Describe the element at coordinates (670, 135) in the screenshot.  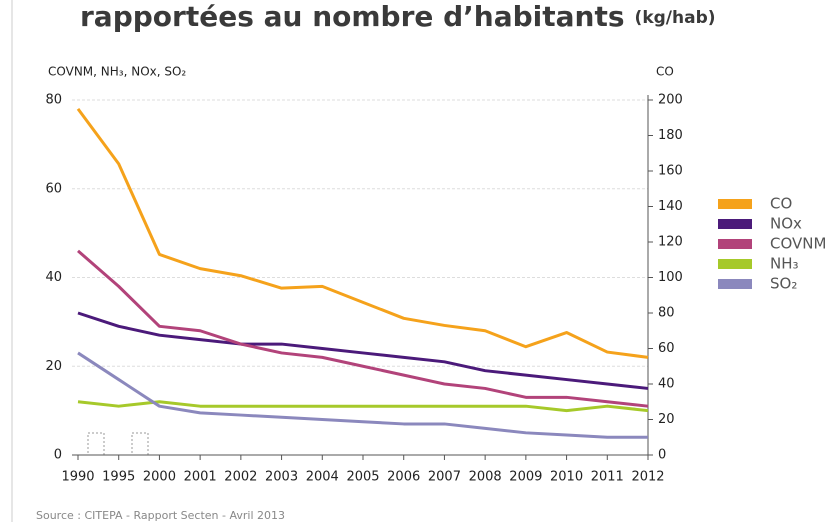
I see `y2-tick-label: 180` at that location.